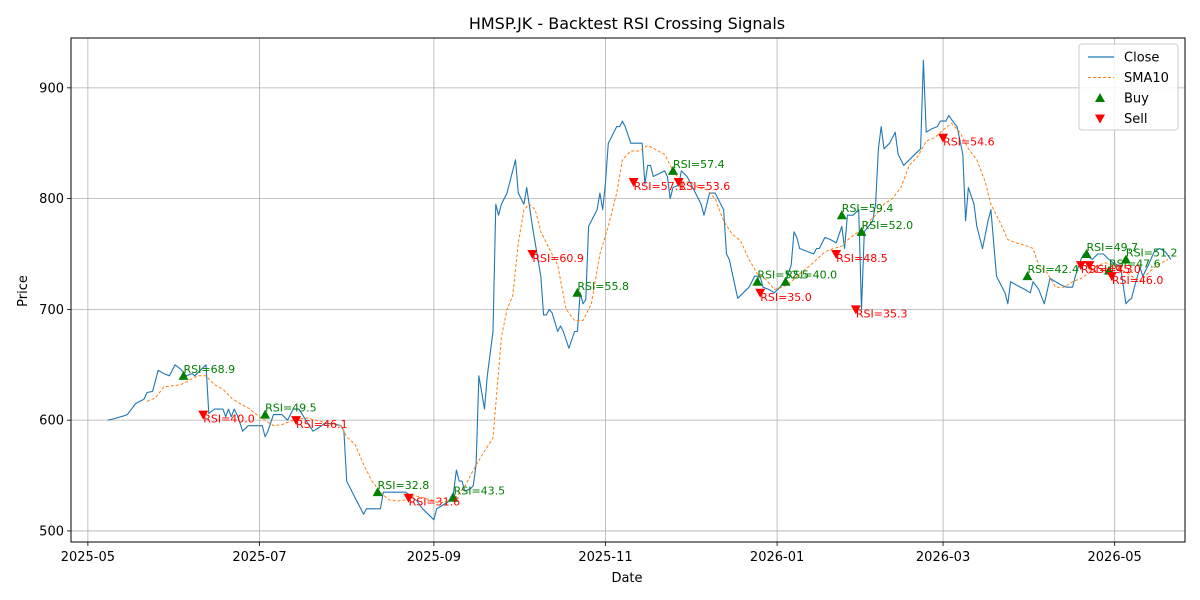 Image resolution: width=1200 pixels, height=600 pixels. I want to click on legend-label: Buy, so click(1136, 99).